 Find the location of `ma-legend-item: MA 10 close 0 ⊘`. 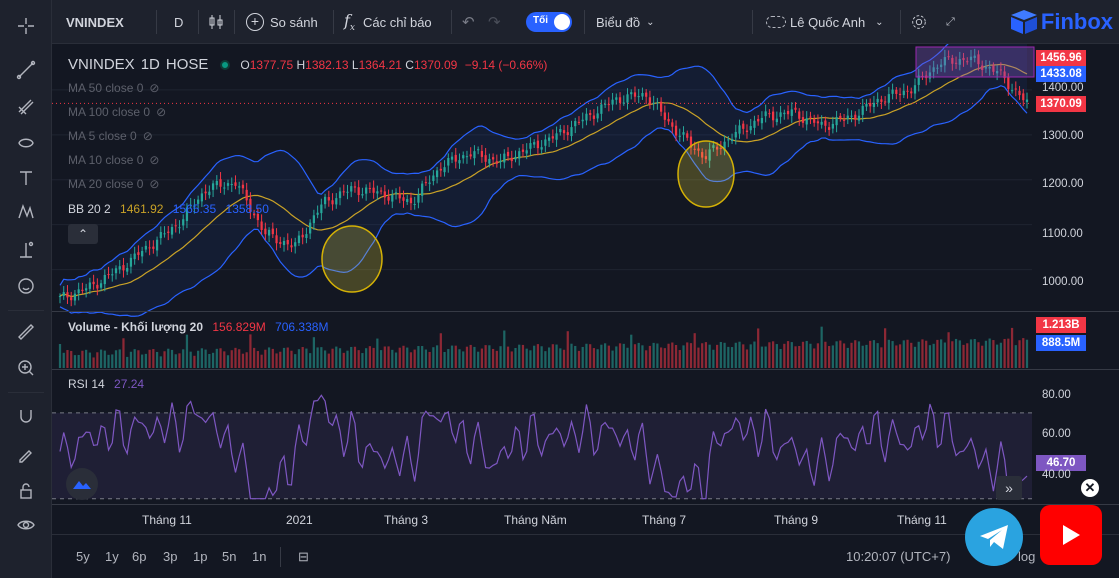

ma-legend-item: MA 10 close 0 ⊘ is located at coordinates (114, 160).